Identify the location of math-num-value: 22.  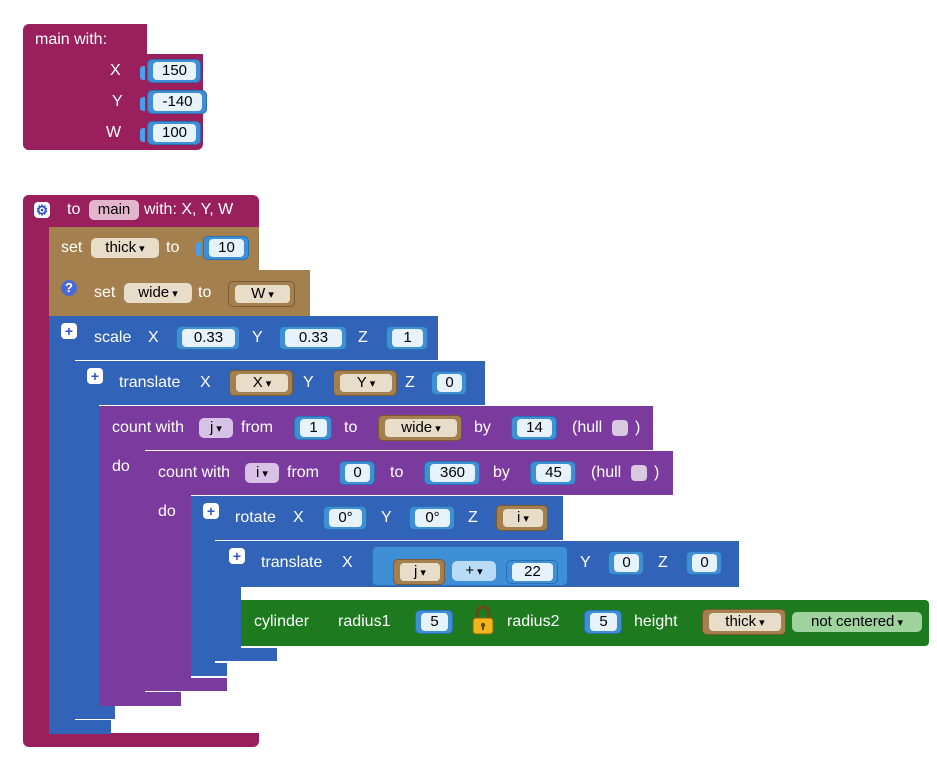
(532, 572).